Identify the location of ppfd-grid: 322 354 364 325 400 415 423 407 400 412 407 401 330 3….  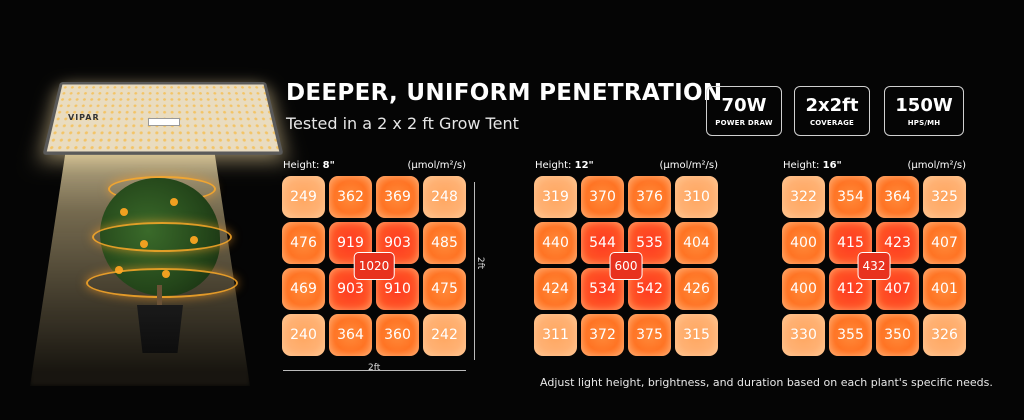
(874, 266).